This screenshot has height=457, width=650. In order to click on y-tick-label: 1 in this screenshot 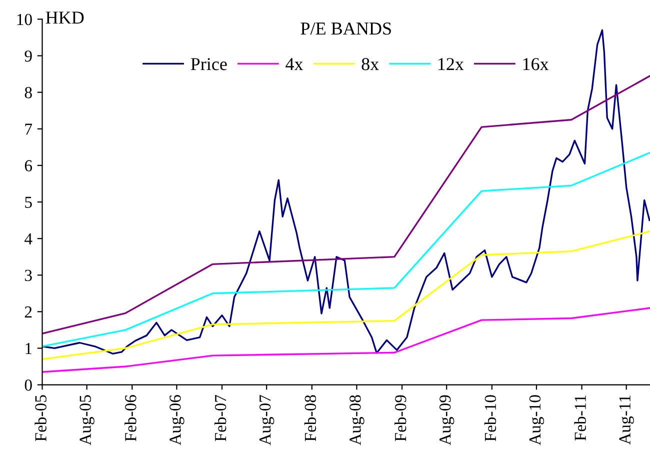, I will do `click(29, 348)`.